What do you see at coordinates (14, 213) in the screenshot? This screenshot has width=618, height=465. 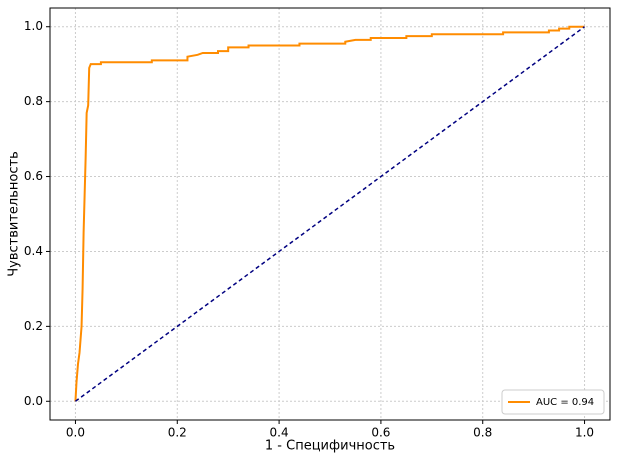 I see `y-axis-label: Чувствительность` at bounding box center [14, 213].